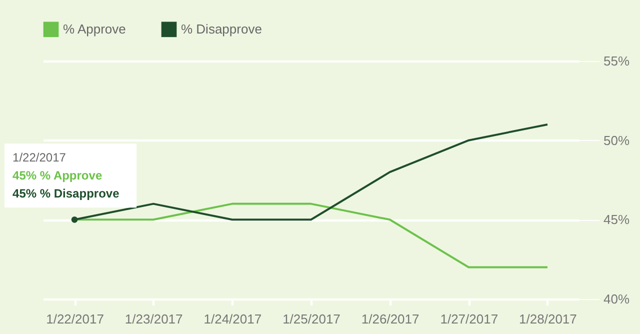 This screenshot has width=640, height=334. Describe the element at coordinates (548, 319) in the screenshot. I see `x-tick-label: 1/28/2017` at that location.